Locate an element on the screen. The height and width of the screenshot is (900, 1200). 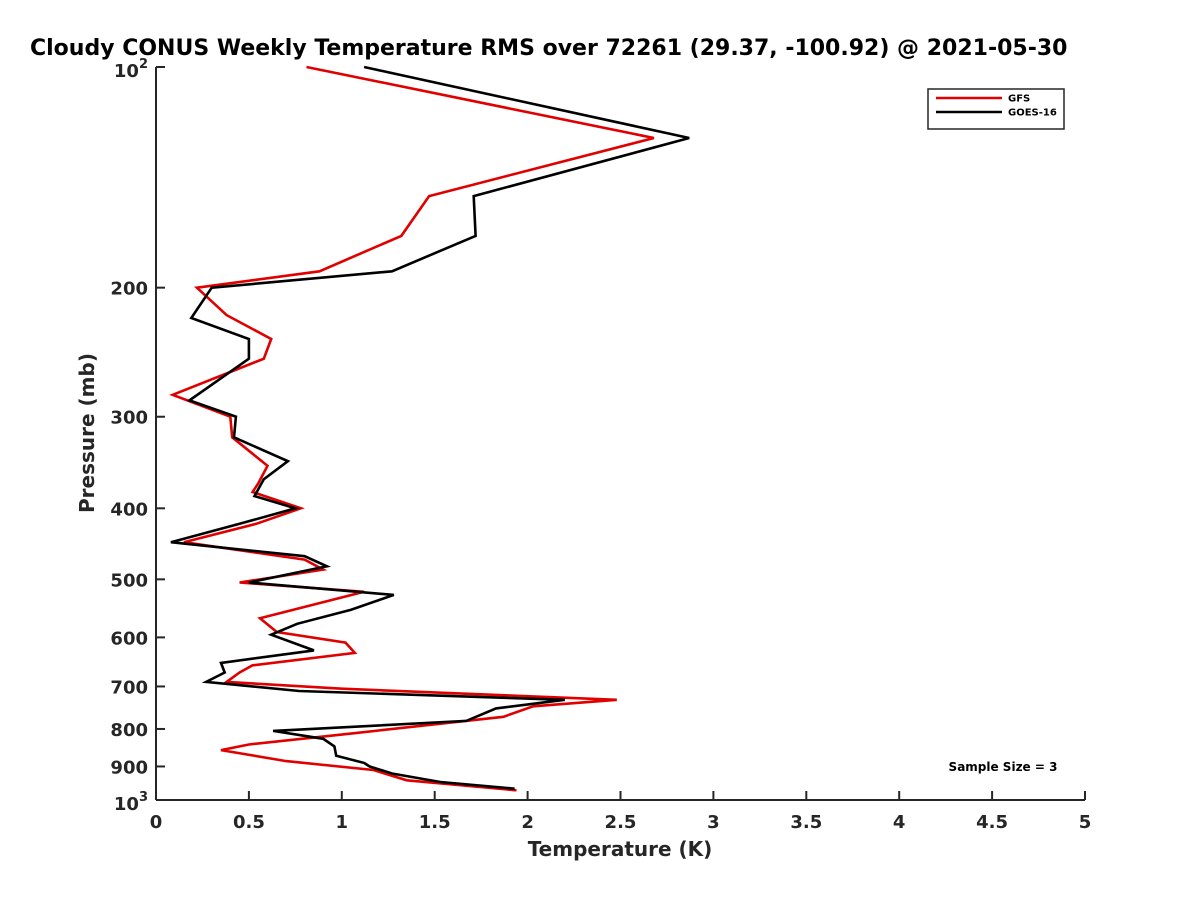
y-tick-label: 700 is located at coordinates (129, 687).